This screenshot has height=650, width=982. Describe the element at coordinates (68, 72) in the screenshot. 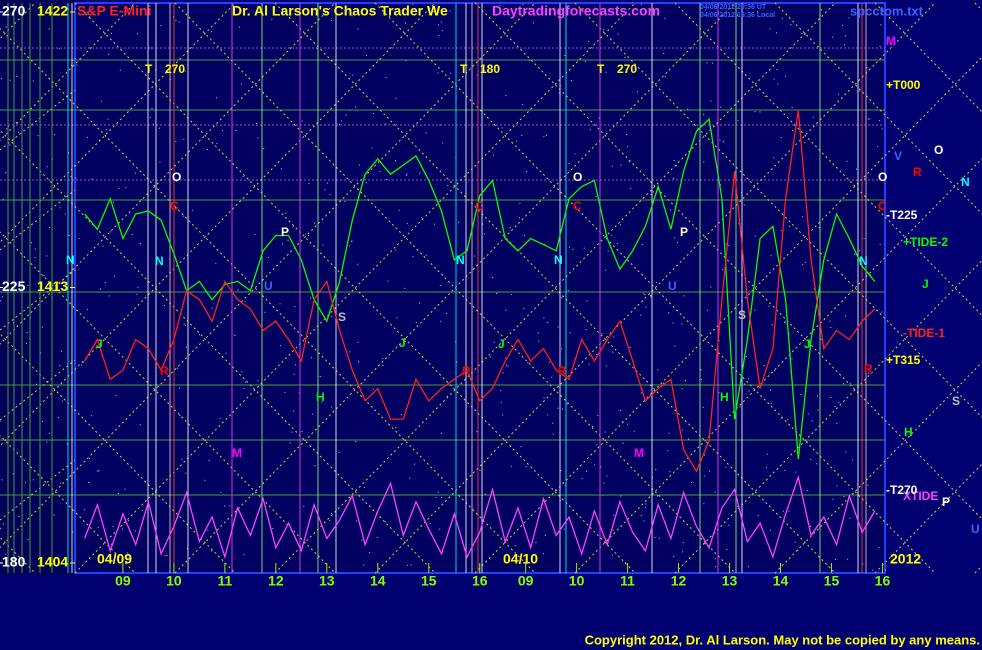

I see `lattice-line` at that location.